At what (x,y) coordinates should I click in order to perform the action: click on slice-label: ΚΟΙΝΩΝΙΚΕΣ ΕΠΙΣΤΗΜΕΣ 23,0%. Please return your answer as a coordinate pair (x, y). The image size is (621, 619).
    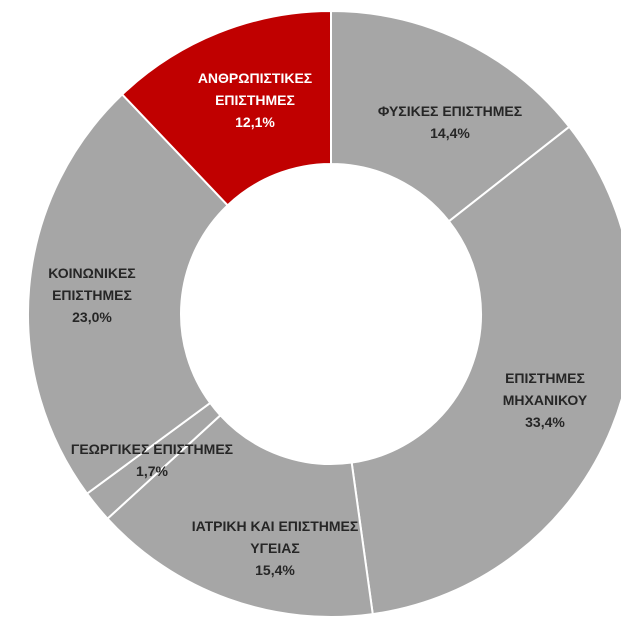
    Looking at the image, I should click on (92, 295).